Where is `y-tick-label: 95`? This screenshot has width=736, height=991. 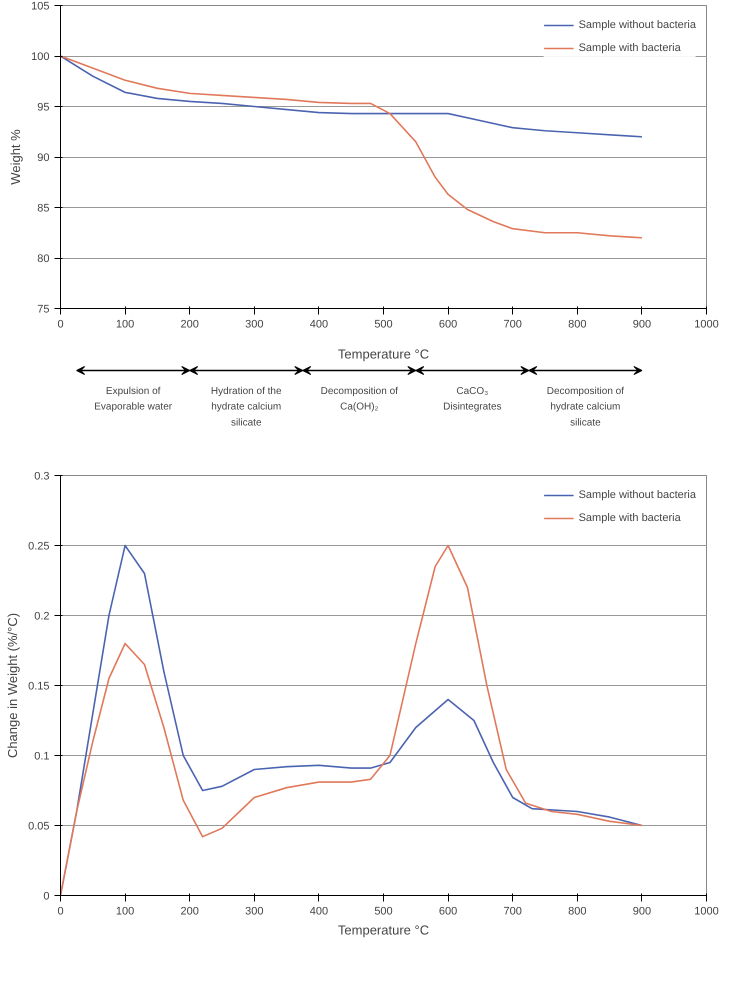 y-tick-label: 95 is located at coordinates (43, 108).